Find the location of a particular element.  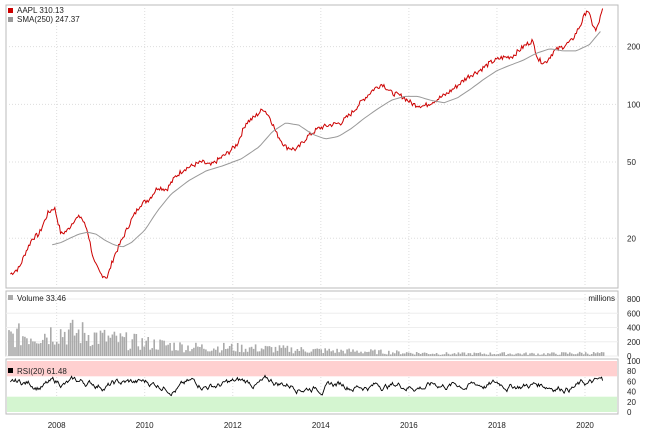

rsi-y-tick-80: 80 is located at coordinates (631, 371).